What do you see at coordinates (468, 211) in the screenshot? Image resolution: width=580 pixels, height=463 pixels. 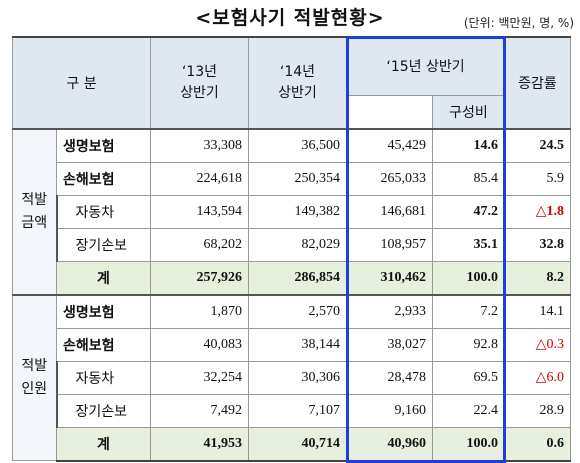 I see `cell-share: 47.2` at bounding box center [468, 211].